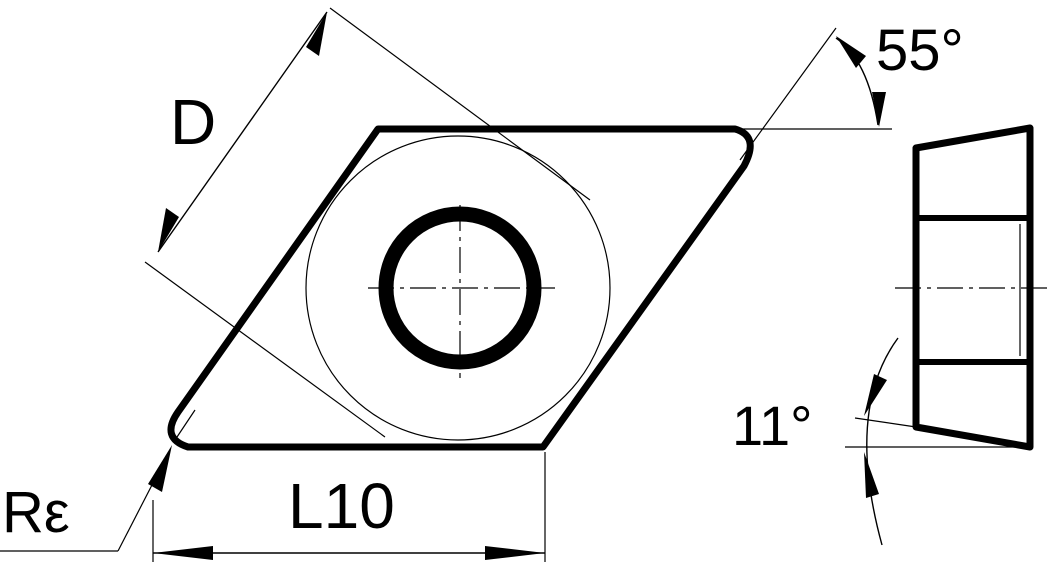 This screenshot has width=1050, height=567. What do you see at coordinates (515, 553) in the screenshot?
I see `arrow-l10-right` at bounding box center [515, 553].